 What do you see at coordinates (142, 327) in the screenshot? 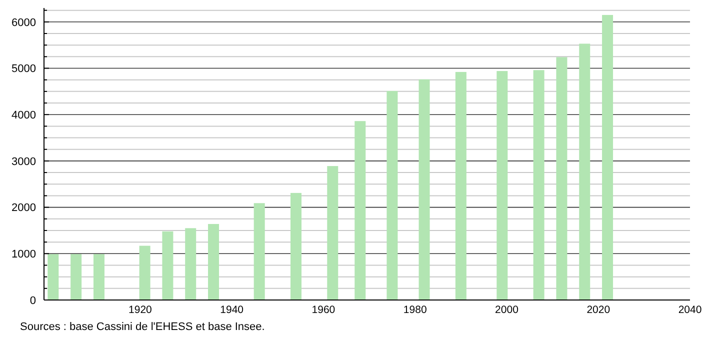
I see `source-note: Sources : base Cassini de l'EHESS et base Insee.` at bounding box center [142, 327].